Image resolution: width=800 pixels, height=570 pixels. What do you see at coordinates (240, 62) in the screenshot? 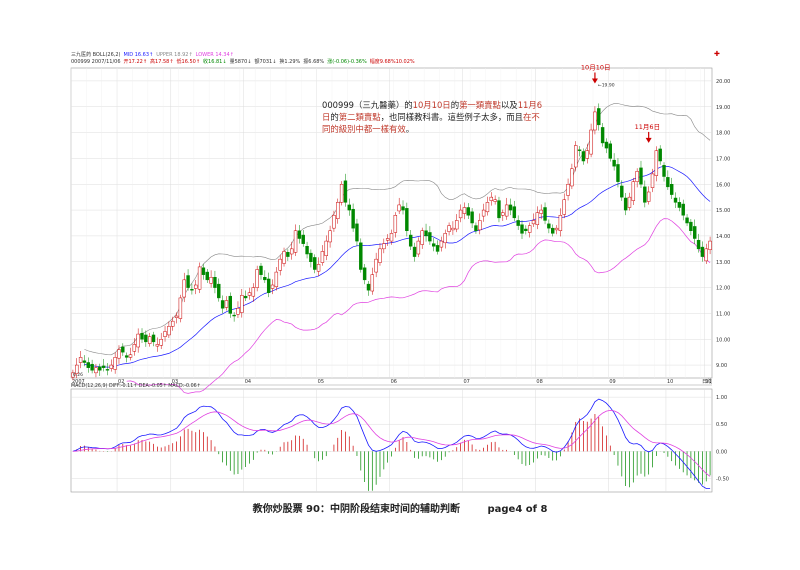
I see `header-field: 量5870↓` at bounding box center [240, 62].